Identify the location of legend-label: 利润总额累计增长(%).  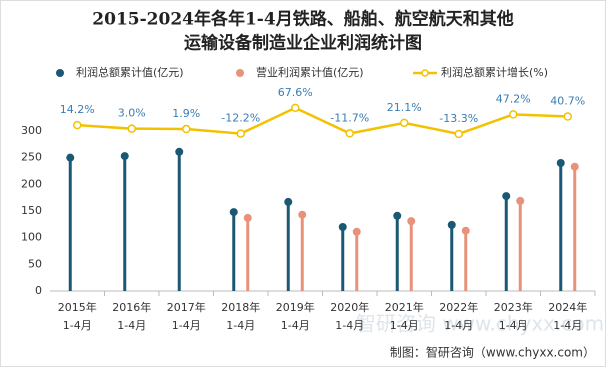
(494, 72).